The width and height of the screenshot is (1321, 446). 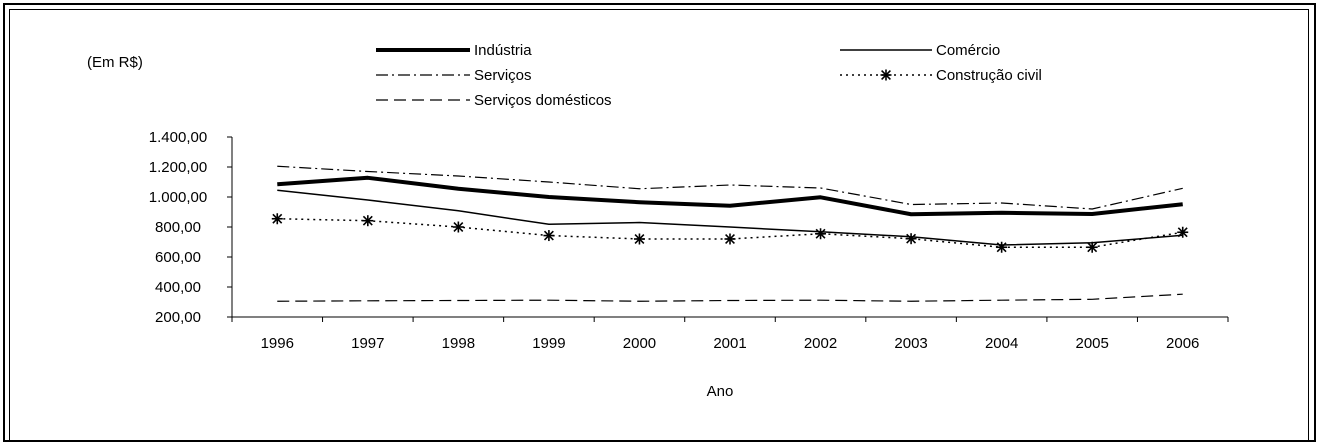 I want to click on x-tick-label: 2002, so click(x=820, y=343).